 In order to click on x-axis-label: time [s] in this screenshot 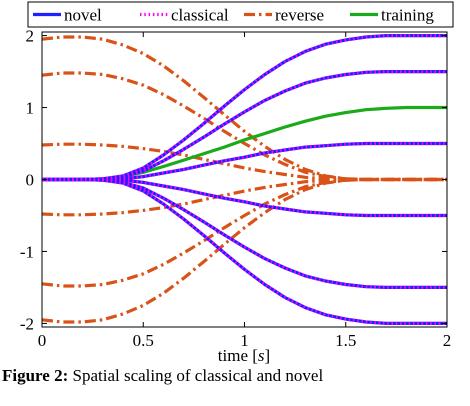, I will do `click(244, 355)`.